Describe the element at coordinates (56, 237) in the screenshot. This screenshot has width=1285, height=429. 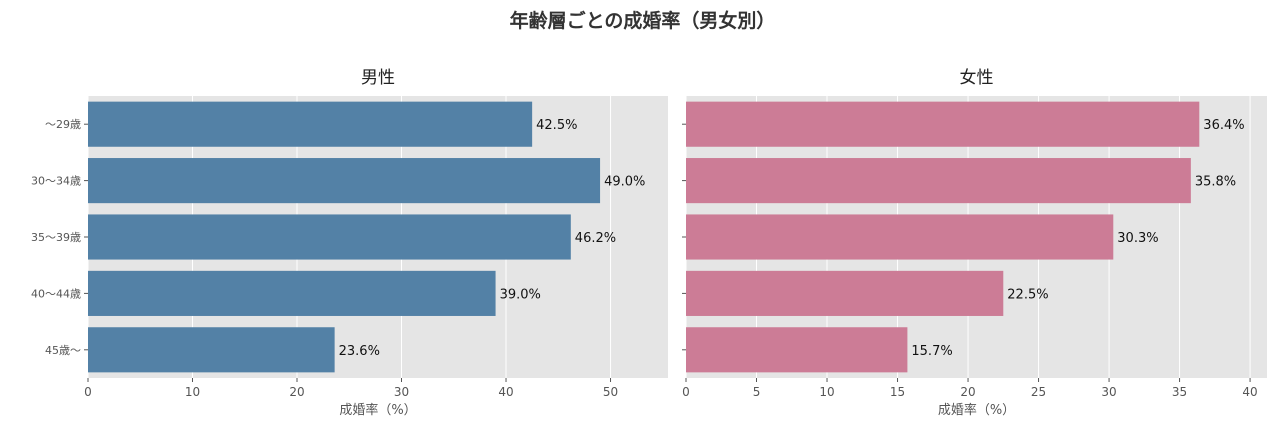
I see `y-tick-label: 35〜39歳` at that location.